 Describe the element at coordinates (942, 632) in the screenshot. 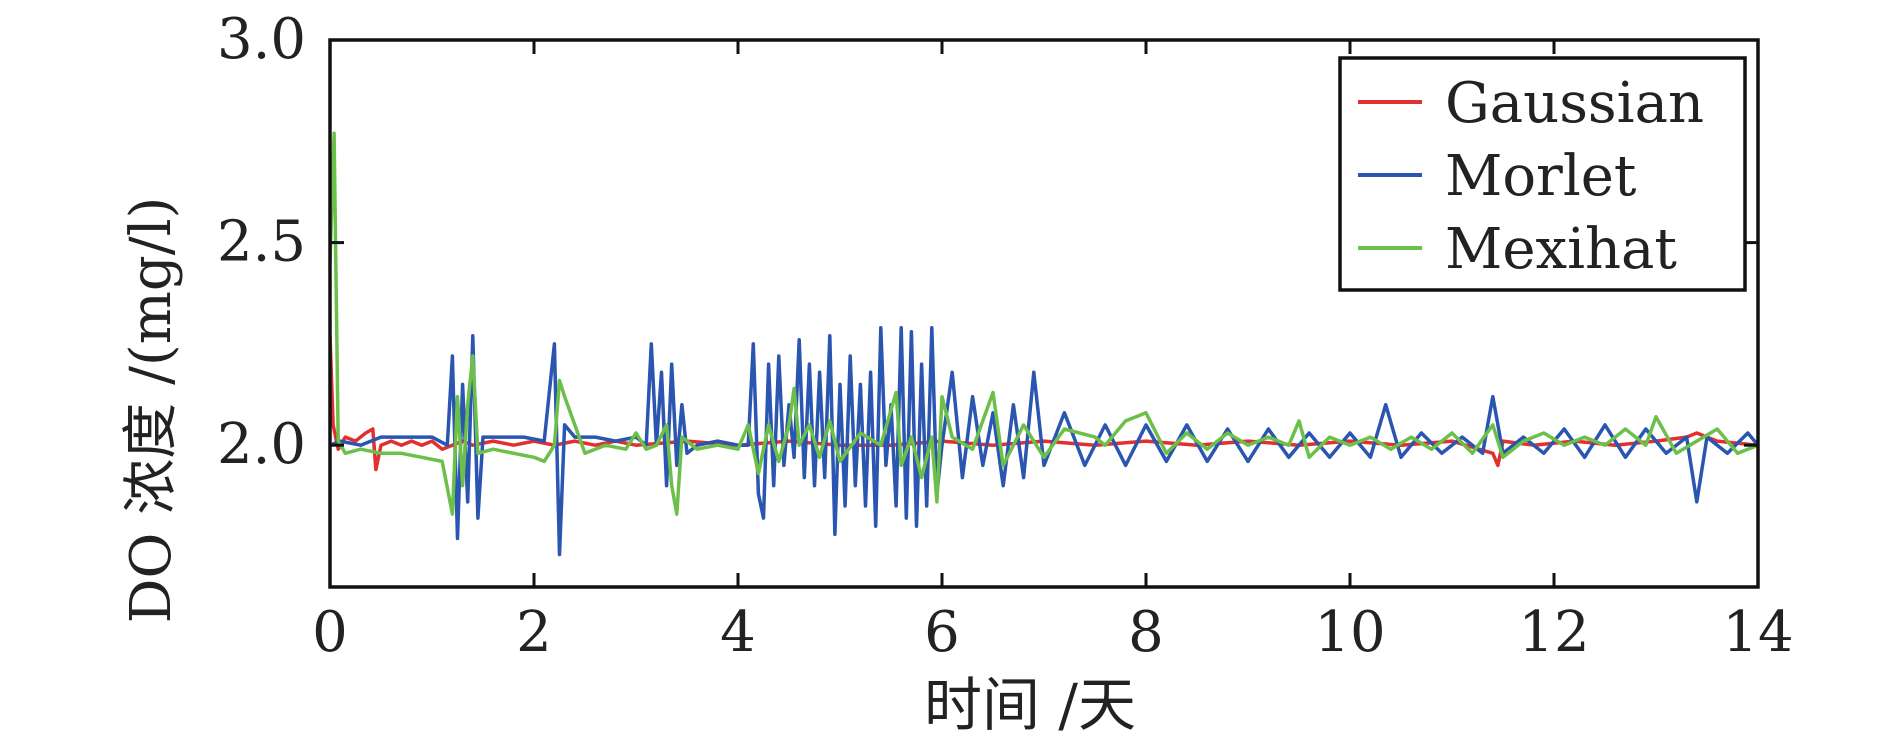

I see `x-tick-label: 6` at that location.